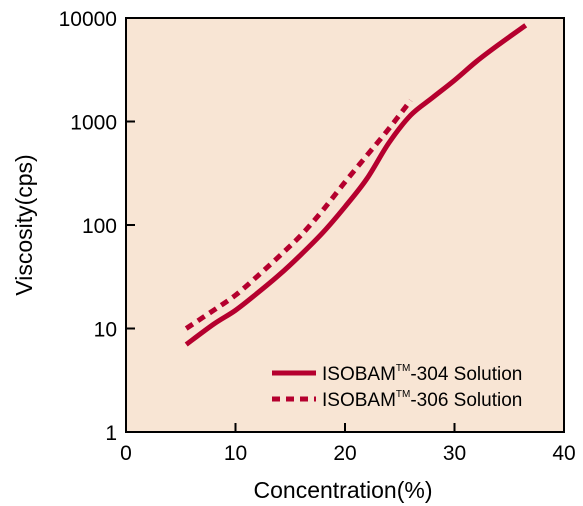 This screenshot has width=583, height=506. I want to click on x-axis-ticks: 0 10 20 30 40, so click(348, 444).